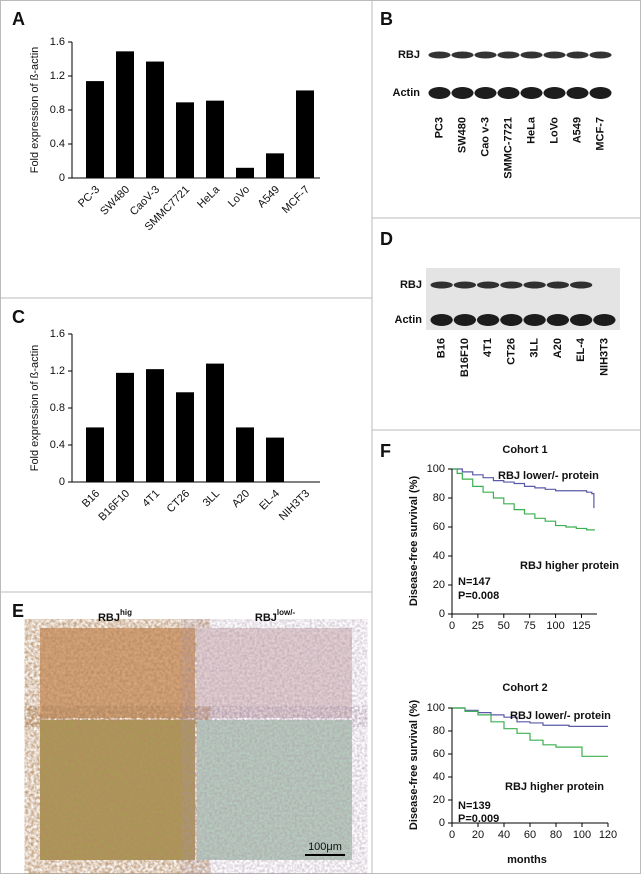 The height and width of the screenshot is (874, 641). Describe the element at coordinates (439, 731) in the screenshot. I see `y-tick-label: 80` at that location.